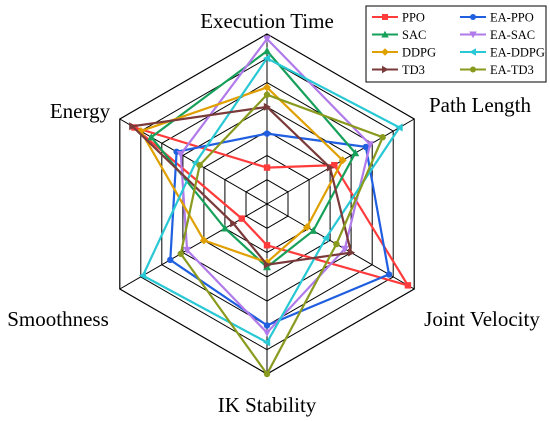 Image resolution: width=550 pixels, height=421 pixels. Describe the element at coordinates (473, 17) in the screenshot. I see `legend-marker-ea-ppo` at that location.